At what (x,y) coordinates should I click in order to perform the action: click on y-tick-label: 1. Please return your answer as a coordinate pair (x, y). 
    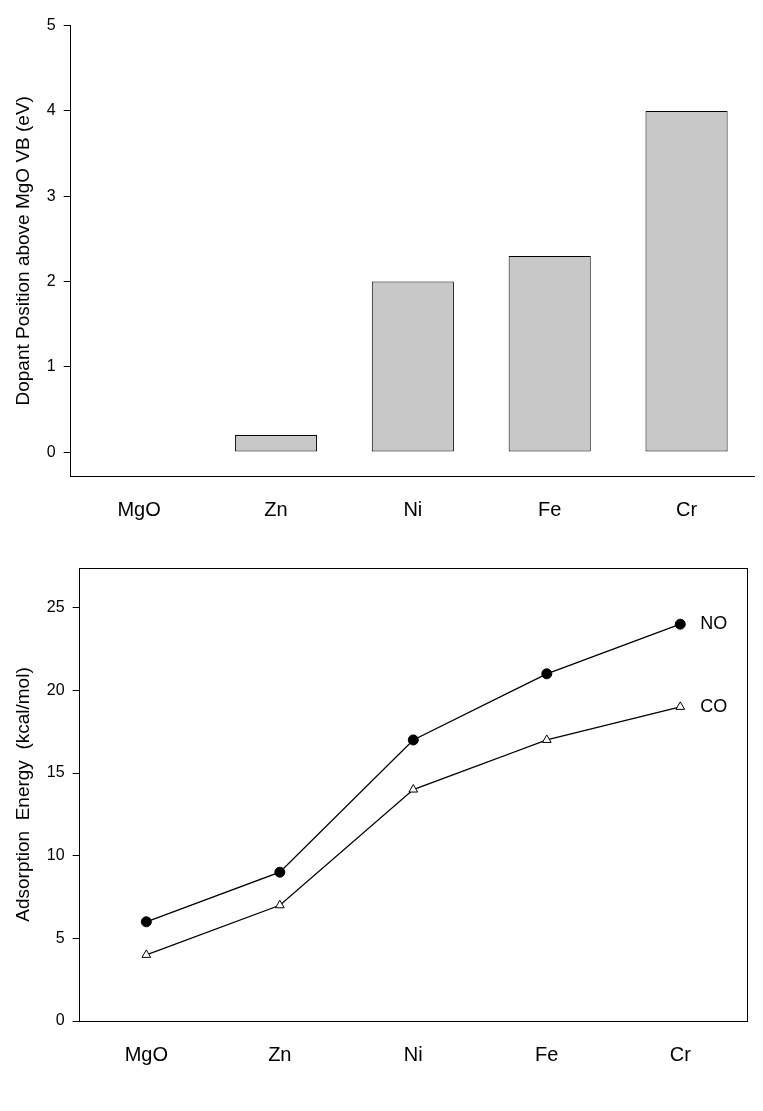
    Looking at the image, I should click on (51, 366).